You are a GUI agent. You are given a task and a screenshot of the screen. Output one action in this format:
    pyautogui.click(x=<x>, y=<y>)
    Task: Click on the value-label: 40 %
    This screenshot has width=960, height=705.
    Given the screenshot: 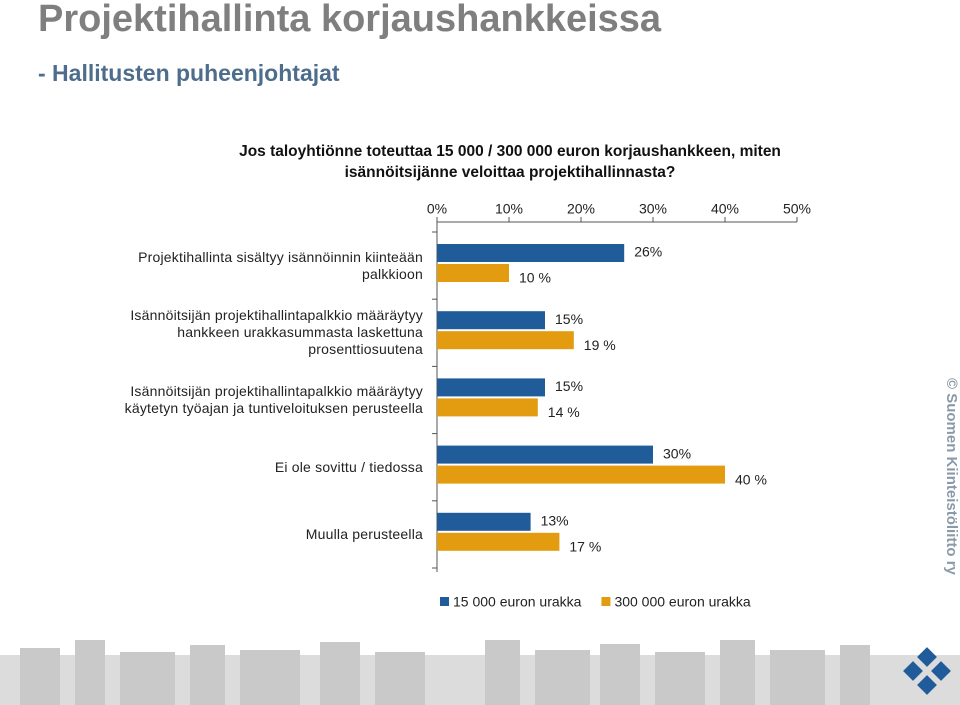 What is the action you would take?
    pyautogui.click(x=751, y=479)
    